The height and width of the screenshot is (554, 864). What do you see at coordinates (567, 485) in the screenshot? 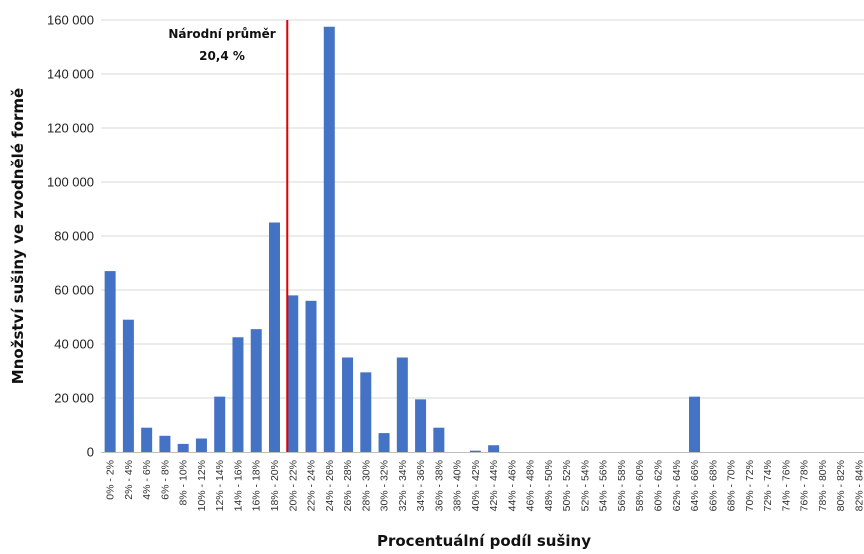
I see `x-tick-label: 50% - 52%` at bounding box center [567, 485].